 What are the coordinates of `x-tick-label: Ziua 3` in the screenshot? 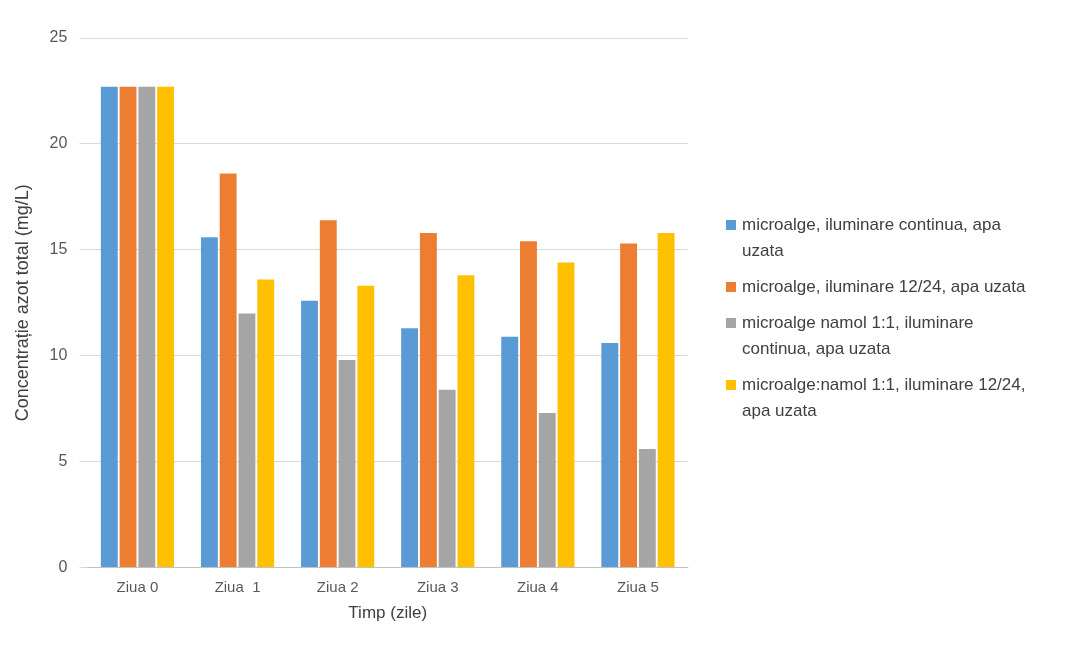 It's located at (437, 586).